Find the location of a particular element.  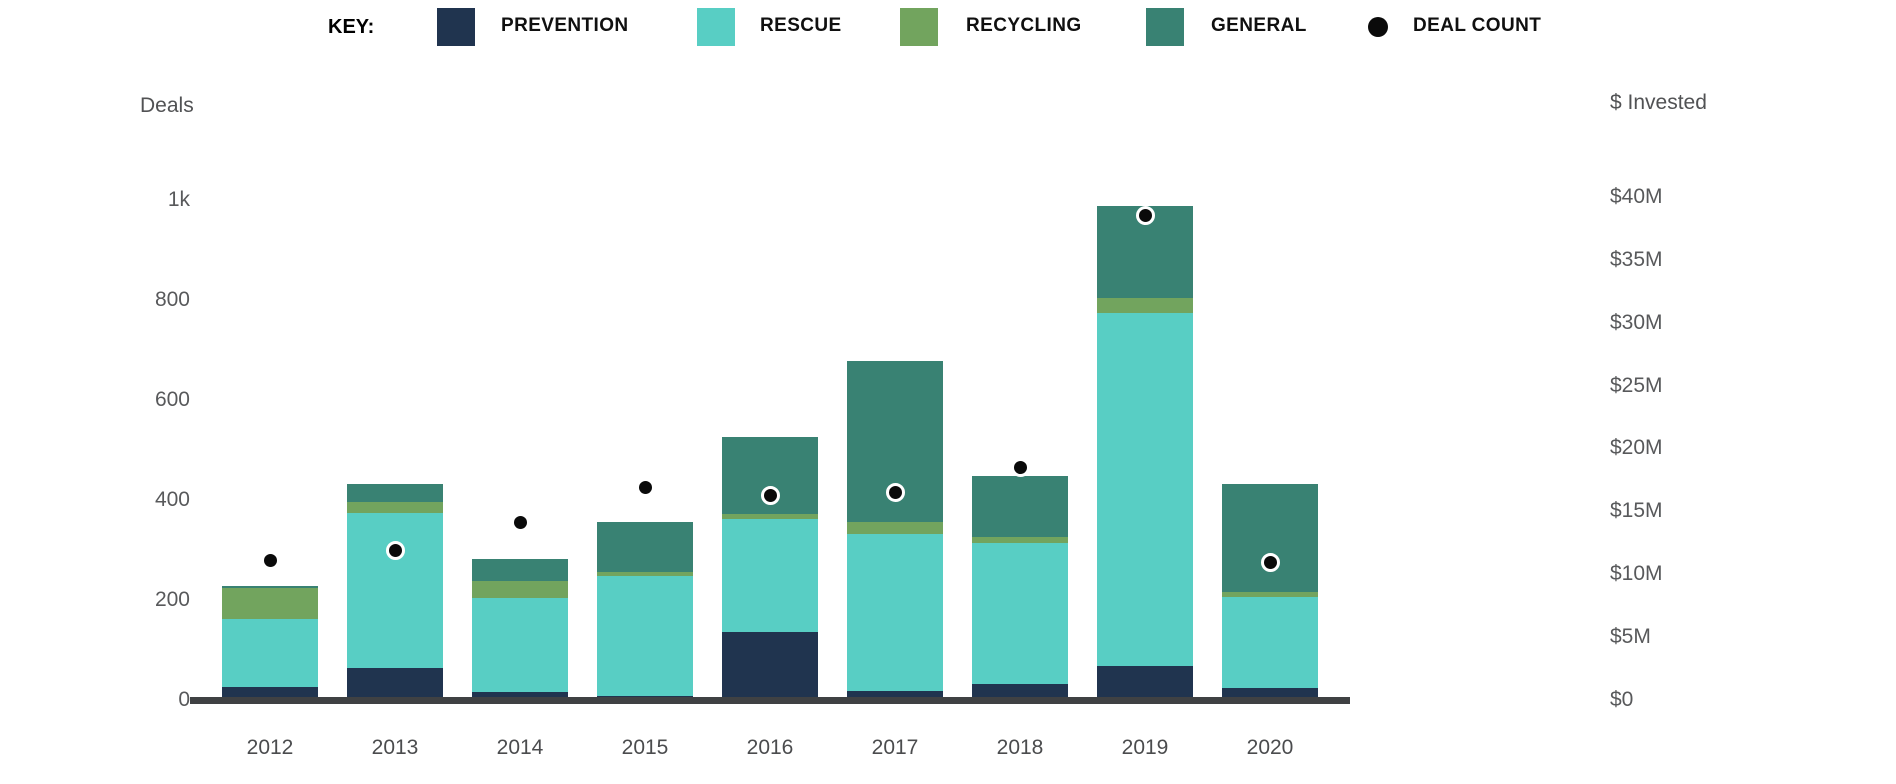

deal-count-dot-2017 is located at coordinates (895, 492).